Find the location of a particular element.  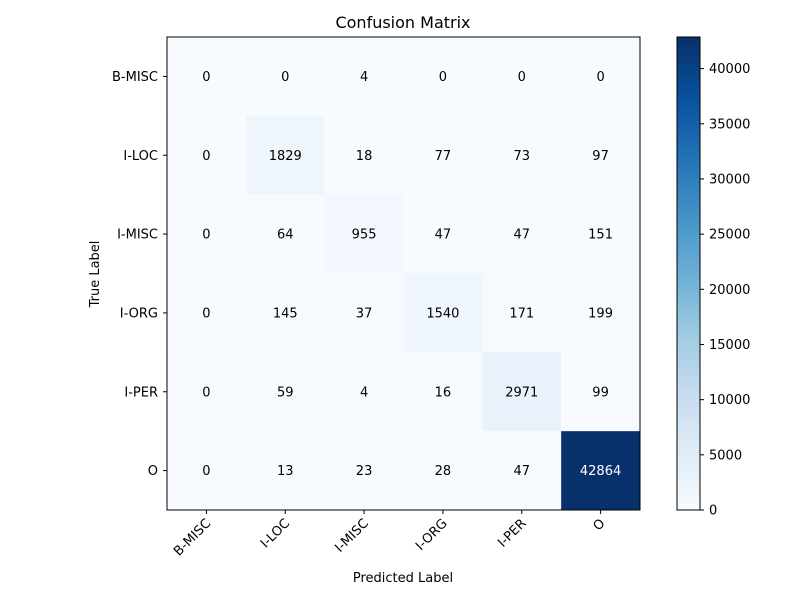

cell-value-label: 955 is located at coordinates (364, 235).